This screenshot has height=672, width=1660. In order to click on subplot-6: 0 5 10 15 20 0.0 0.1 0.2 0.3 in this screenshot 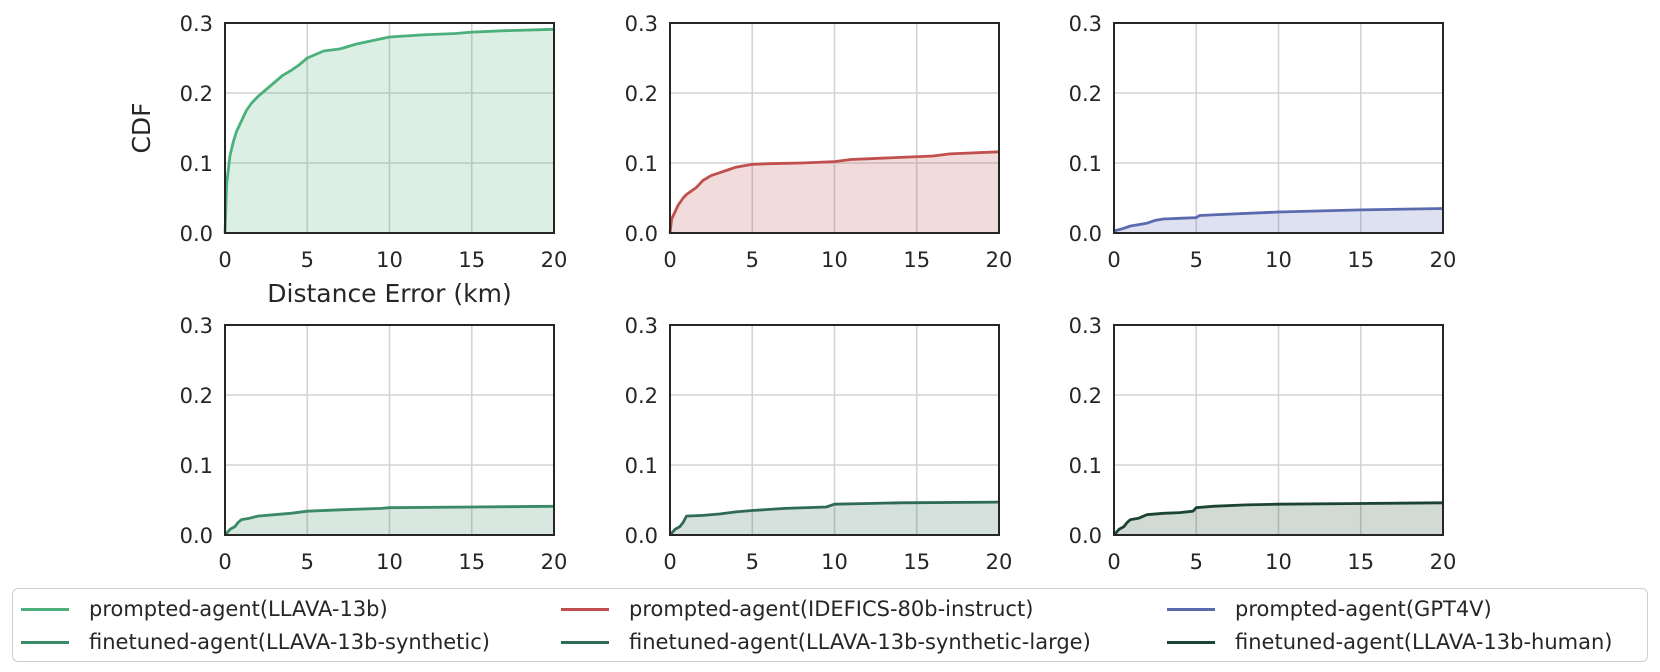, I will do `click(1263, 444)`.